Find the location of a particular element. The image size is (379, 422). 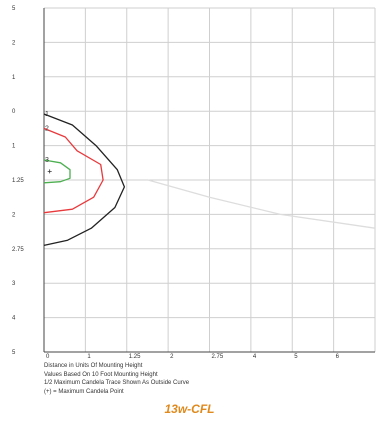

curve-labels: 1 2 3 is located at coordinates (47, 137).